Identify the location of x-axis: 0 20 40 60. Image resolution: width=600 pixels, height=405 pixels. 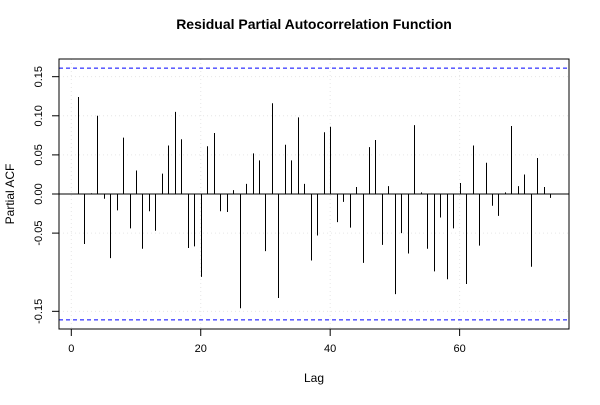
(267, 341).